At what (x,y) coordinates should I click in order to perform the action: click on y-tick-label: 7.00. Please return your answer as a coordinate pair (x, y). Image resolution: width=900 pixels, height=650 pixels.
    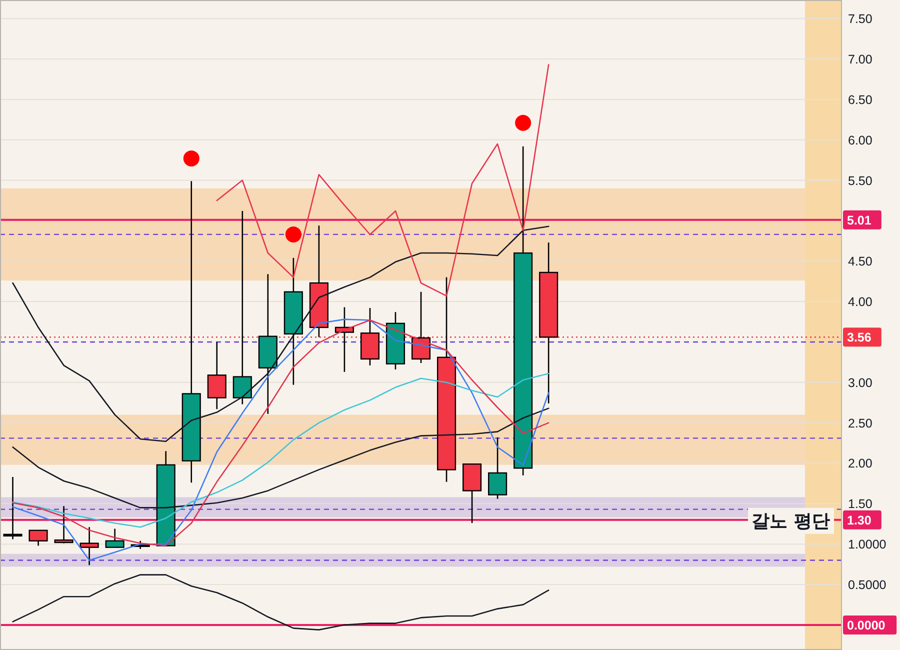
    Looking at the image, I should click on (860, 59).